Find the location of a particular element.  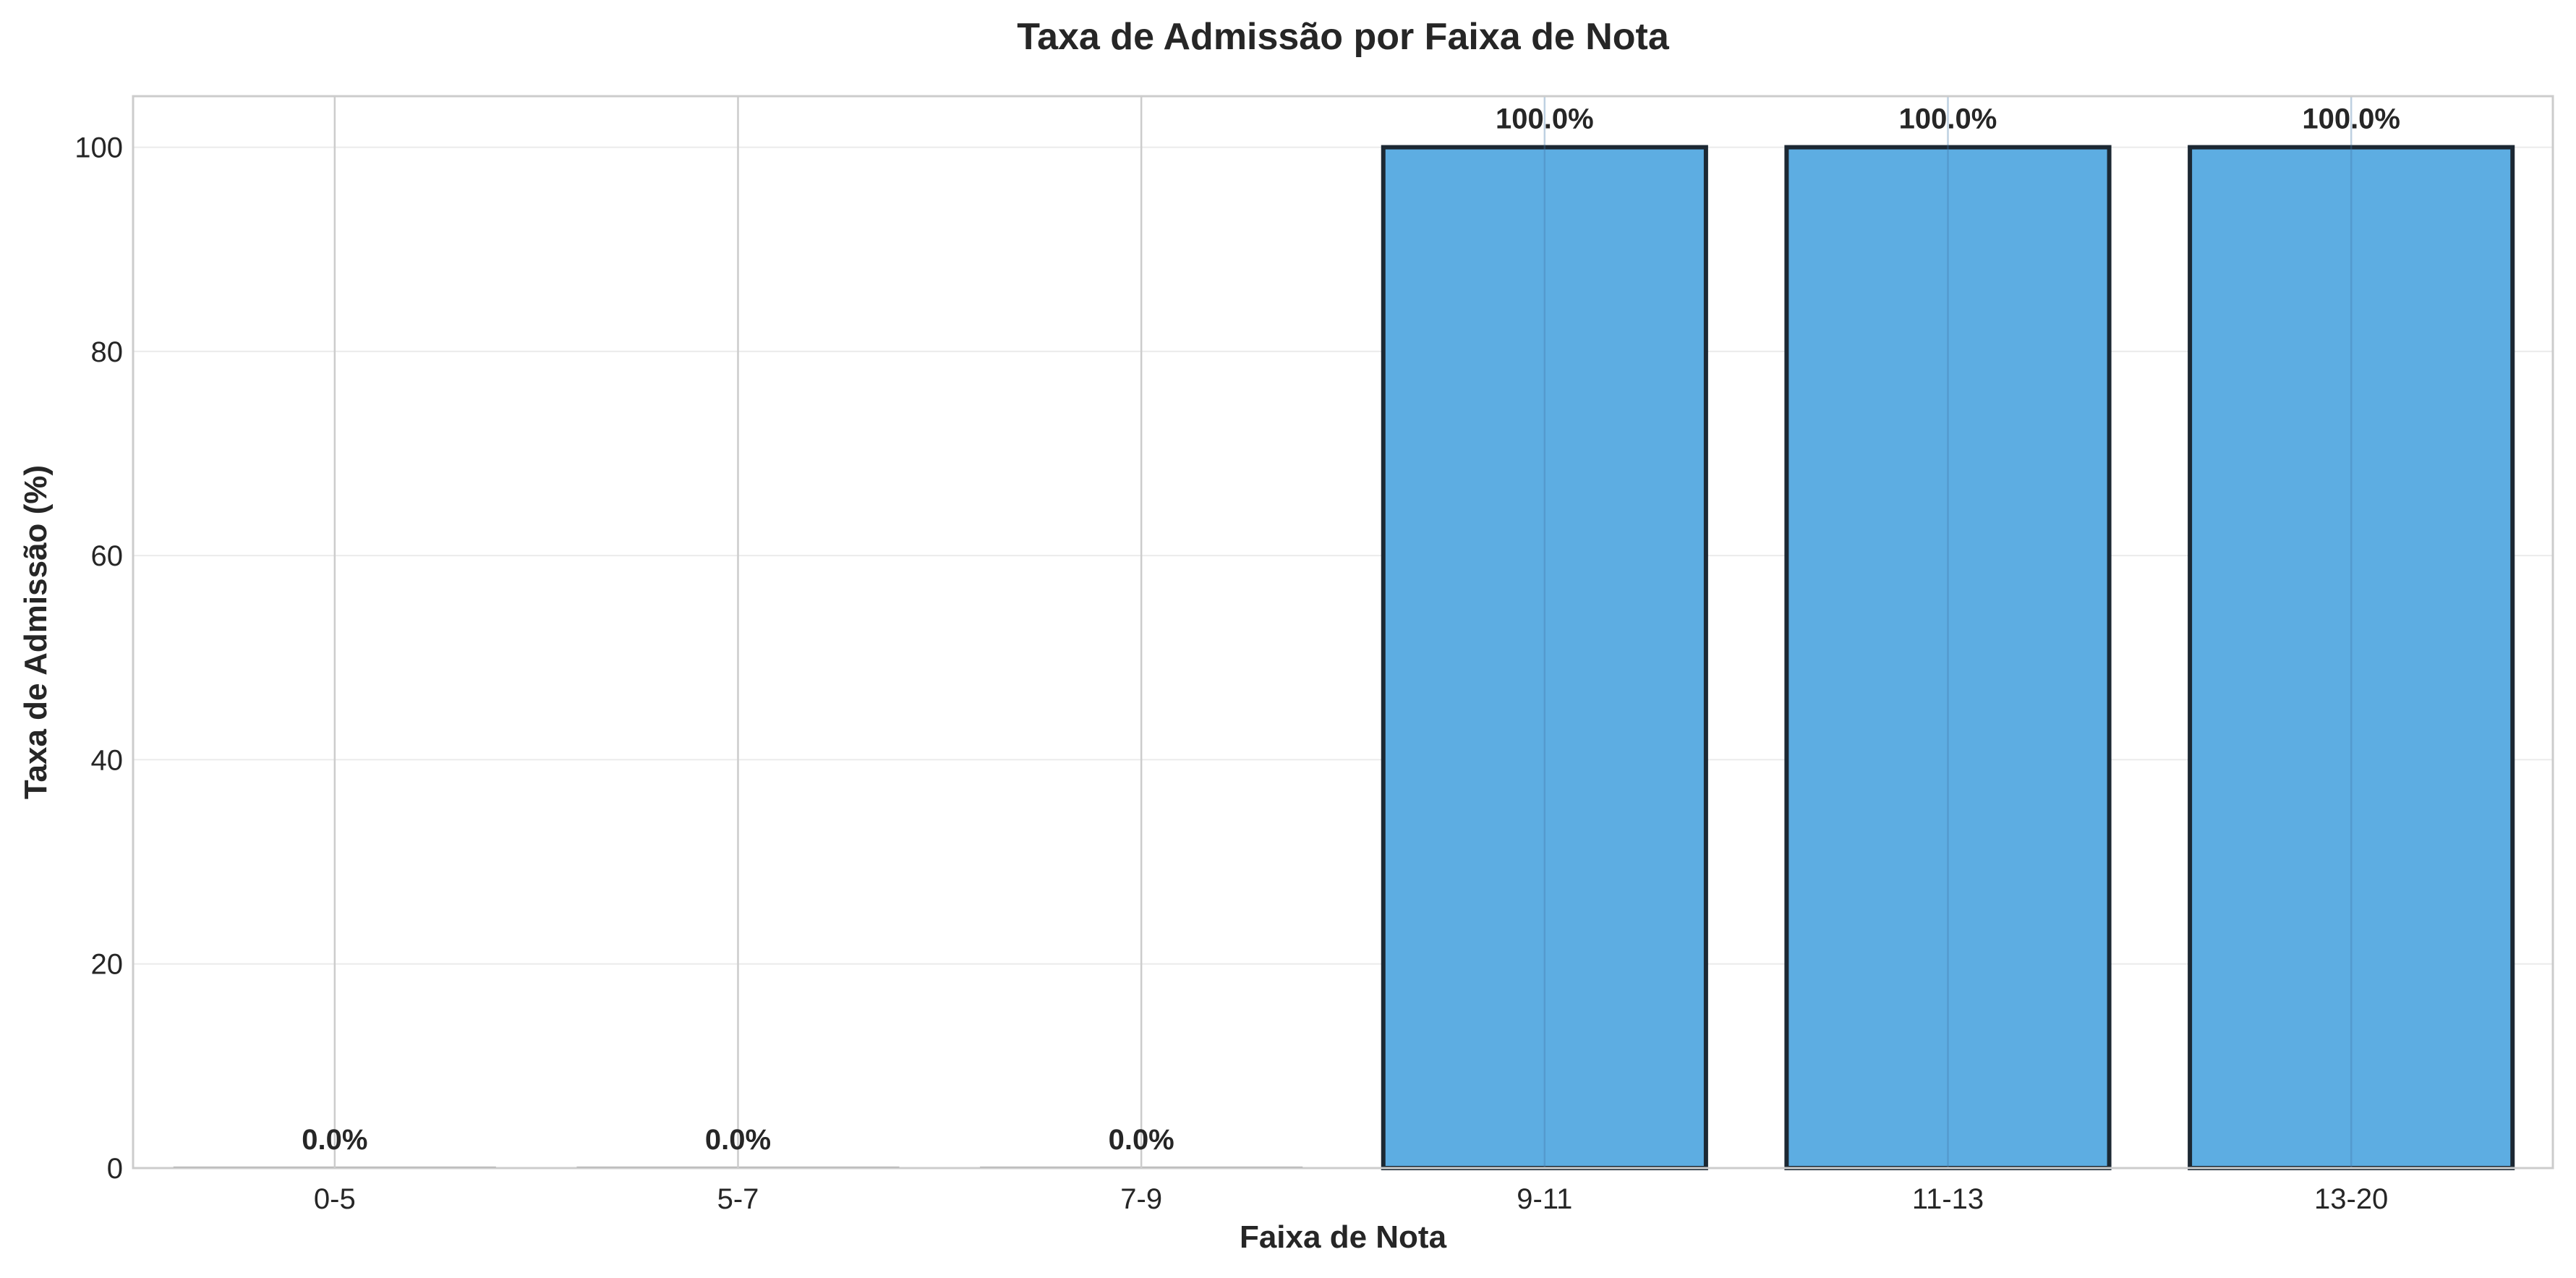

x-tick-label: 11-13 is located at coordinates (1948, 1199).